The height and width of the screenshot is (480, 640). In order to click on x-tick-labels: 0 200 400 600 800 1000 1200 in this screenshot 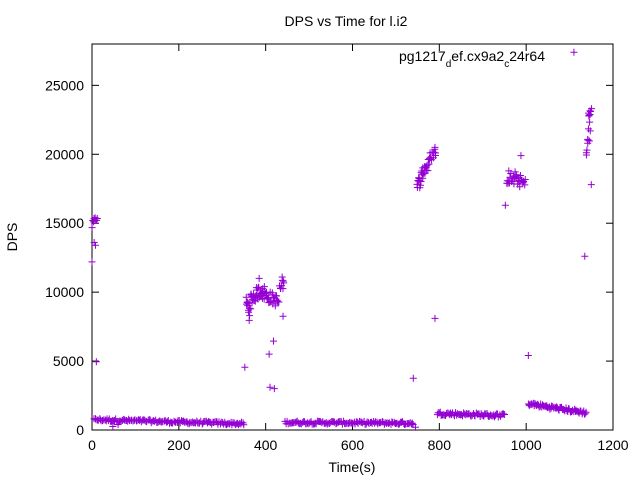, I will do `click(358, 445)`.